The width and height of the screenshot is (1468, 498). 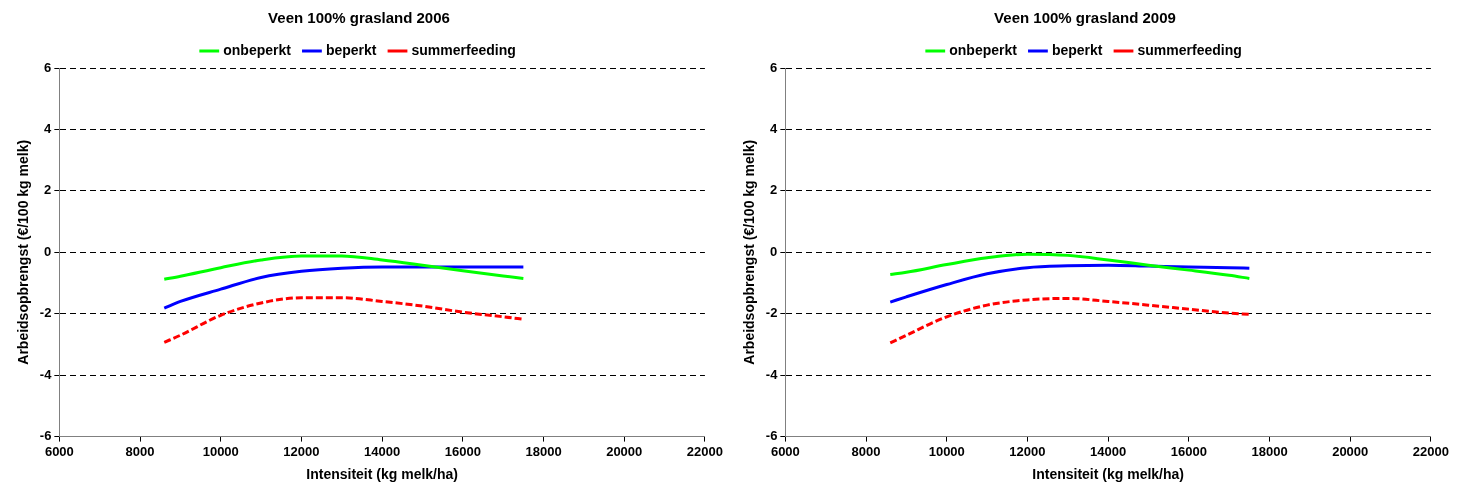 I want to click on chart-title: Veen 100% grasland 2006, so click(x=359, y=18).